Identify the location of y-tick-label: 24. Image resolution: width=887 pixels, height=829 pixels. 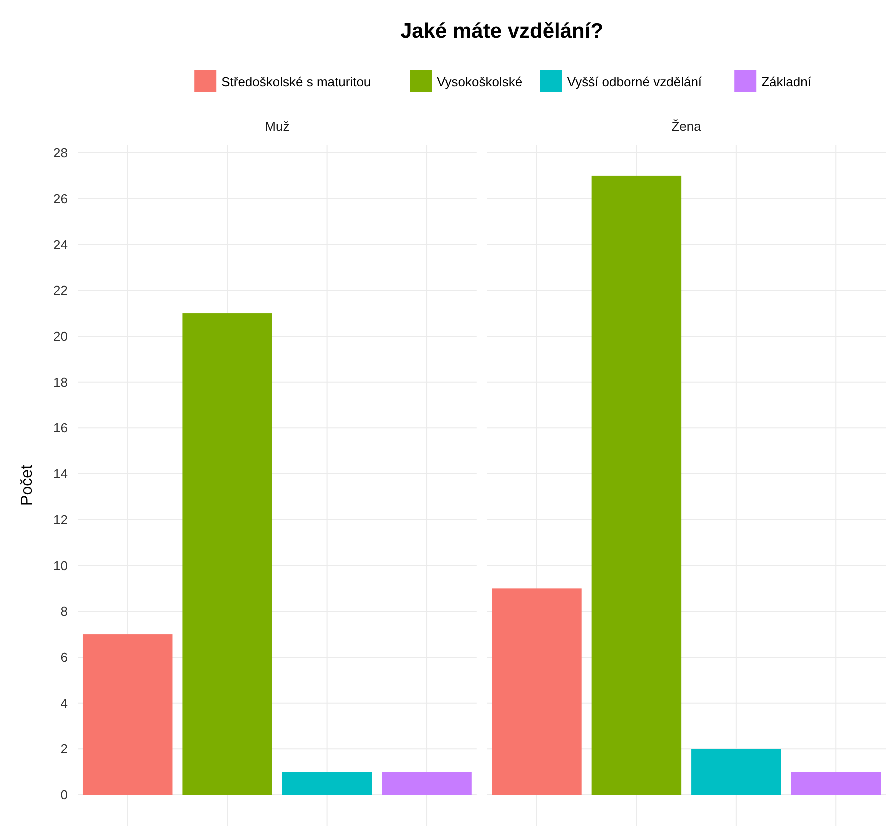
(61, 244).